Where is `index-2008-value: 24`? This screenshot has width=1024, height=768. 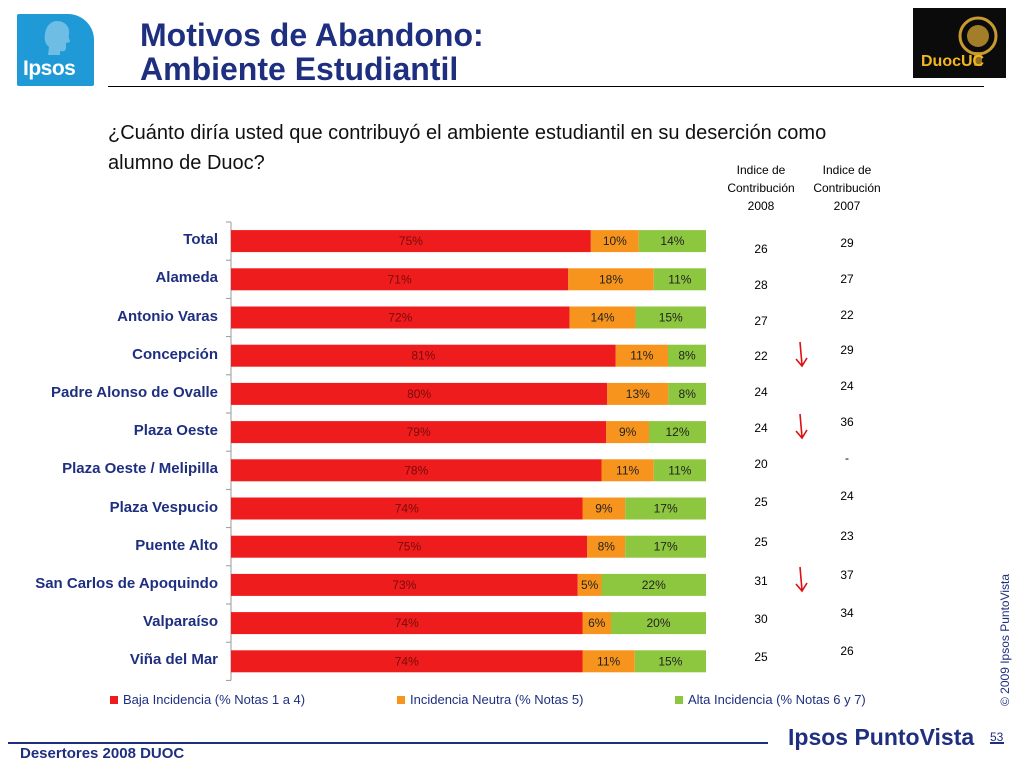 index-2008-value: 24 is located at coordinates (761, 428).